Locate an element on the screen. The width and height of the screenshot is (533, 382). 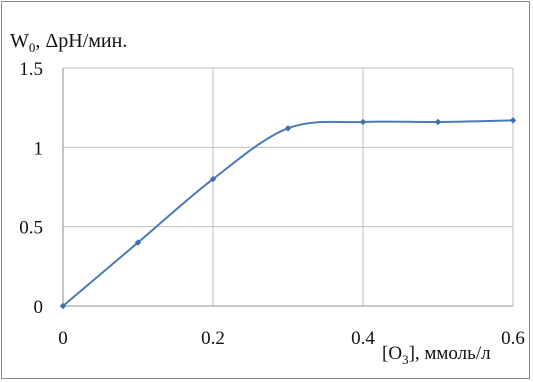
y-axis-label: W0, ΔpH/мин. is located at coordinates (68, 42).